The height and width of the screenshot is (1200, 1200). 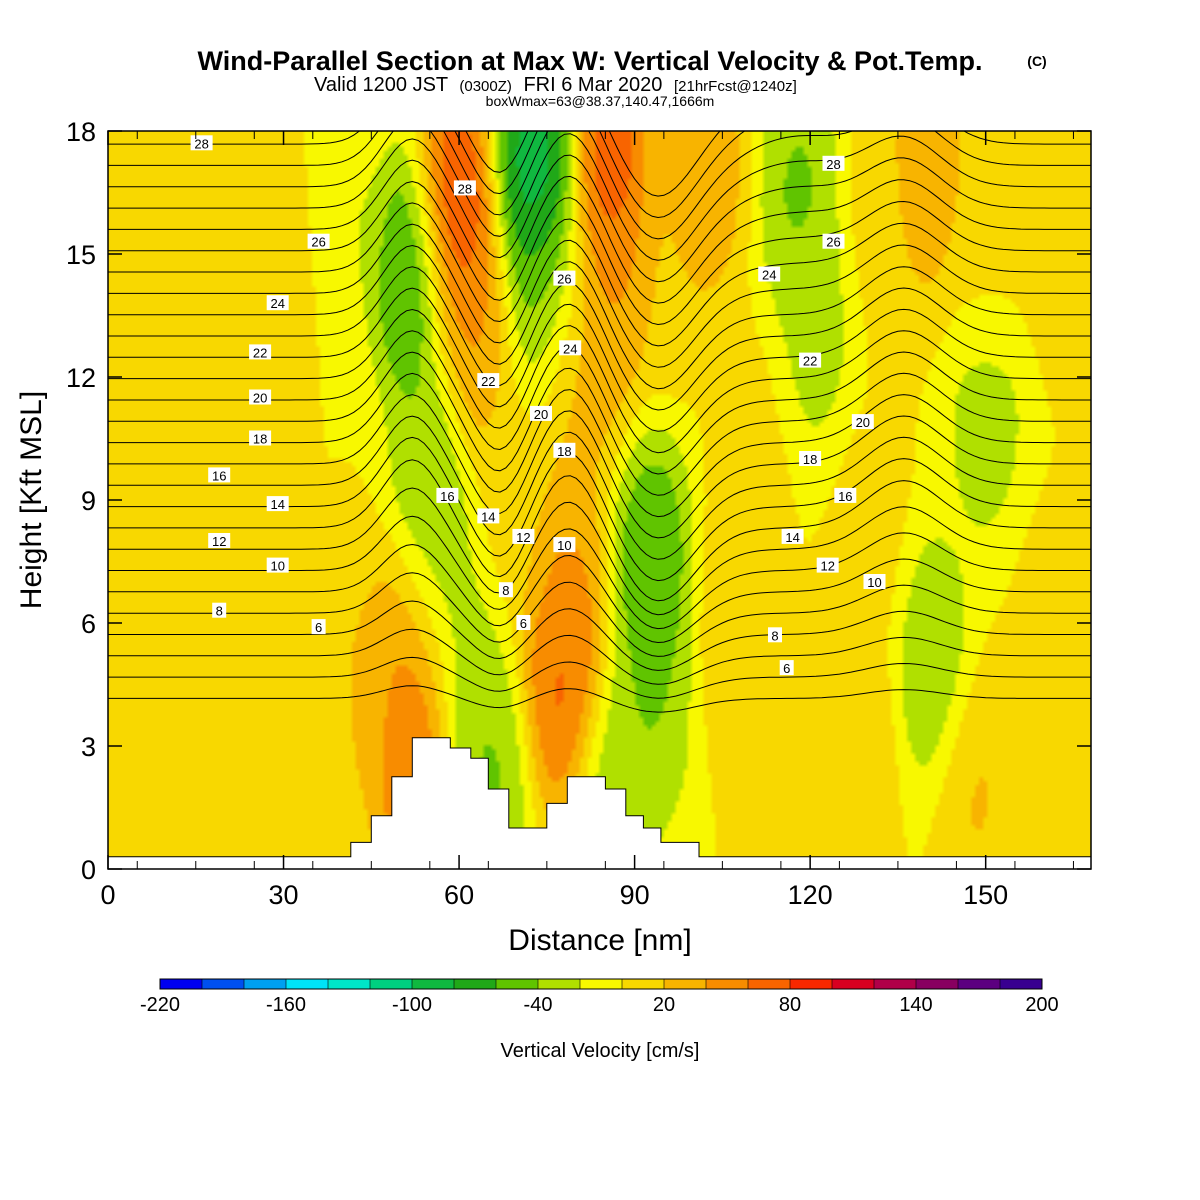 I want to click on contour-label-text: 8, so click(x=505, y=590).